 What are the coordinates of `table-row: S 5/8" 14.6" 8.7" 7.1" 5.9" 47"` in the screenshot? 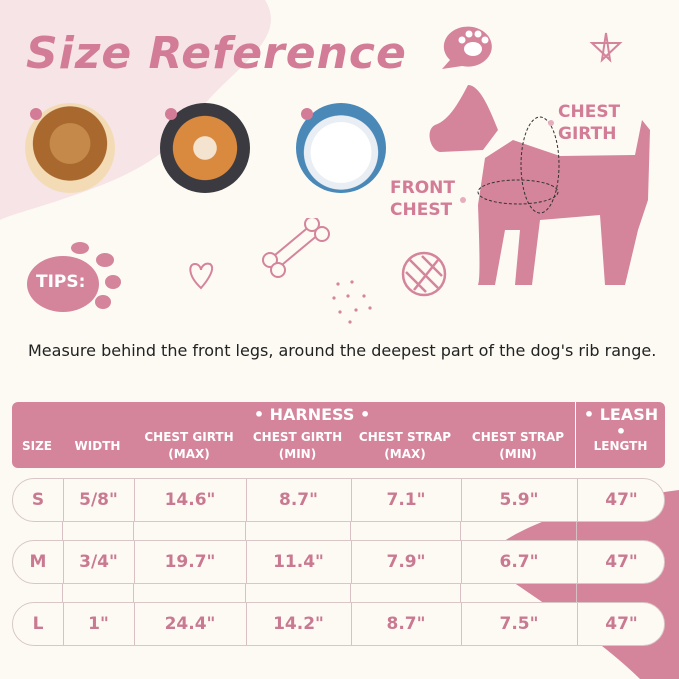 It's located at (338, 500).